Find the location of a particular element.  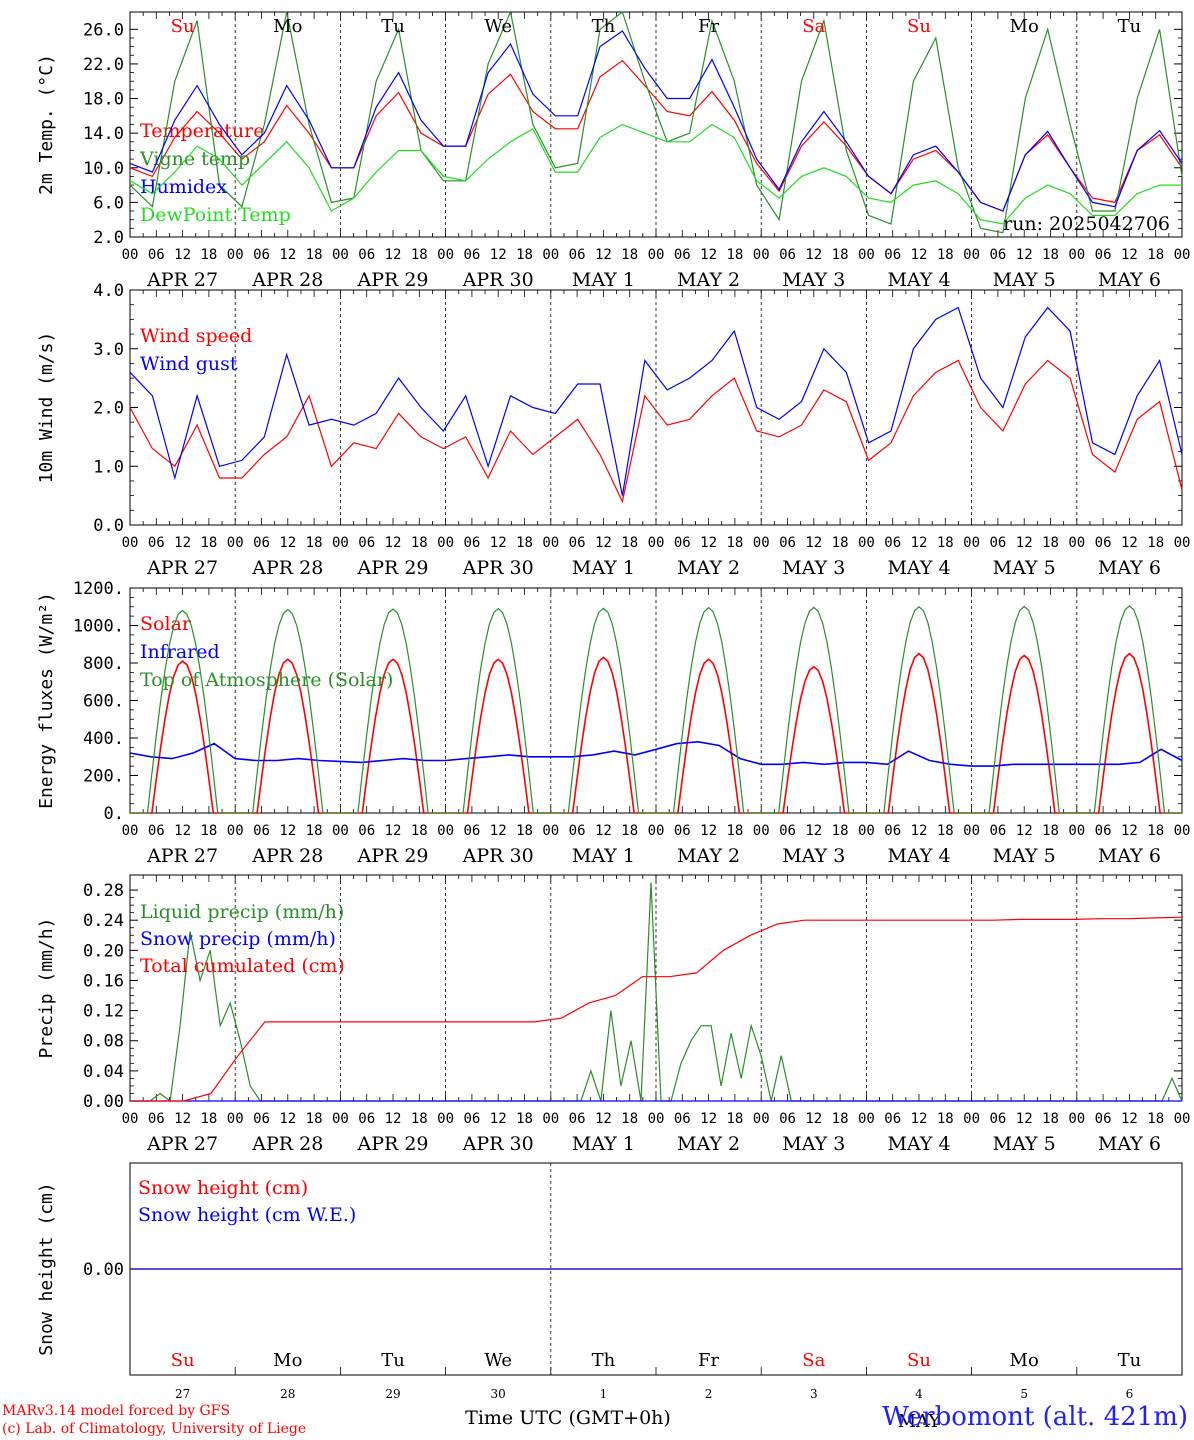

legend-entry: Solar is located at coordinates (166, 624).